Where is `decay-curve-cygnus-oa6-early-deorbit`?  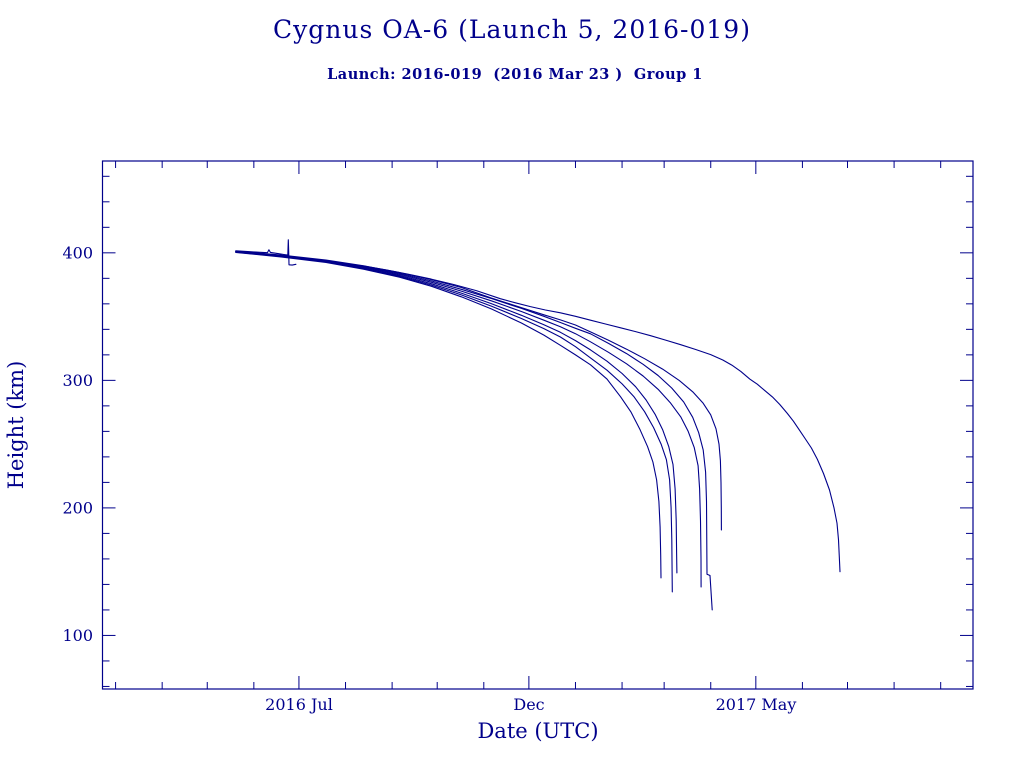
decay-curve-cygnus-oa6-early-deorbit is located at coordinates (266, 252).